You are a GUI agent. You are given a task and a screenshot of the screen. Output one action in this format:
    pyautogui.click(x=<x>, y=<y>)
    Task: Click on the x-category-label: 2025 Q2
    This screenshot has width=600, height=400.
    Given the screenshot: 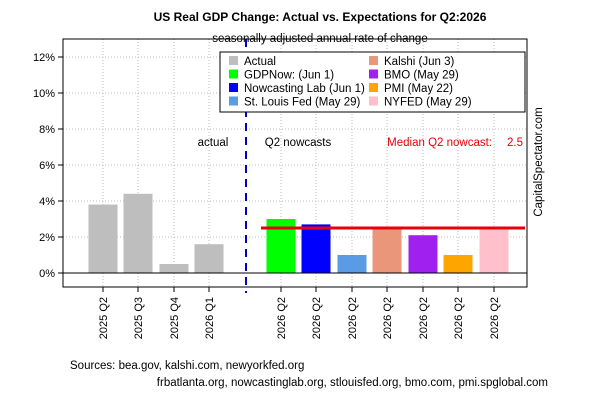 What is the action you would take?
    pyautogui.click(x=104, y=318)
    